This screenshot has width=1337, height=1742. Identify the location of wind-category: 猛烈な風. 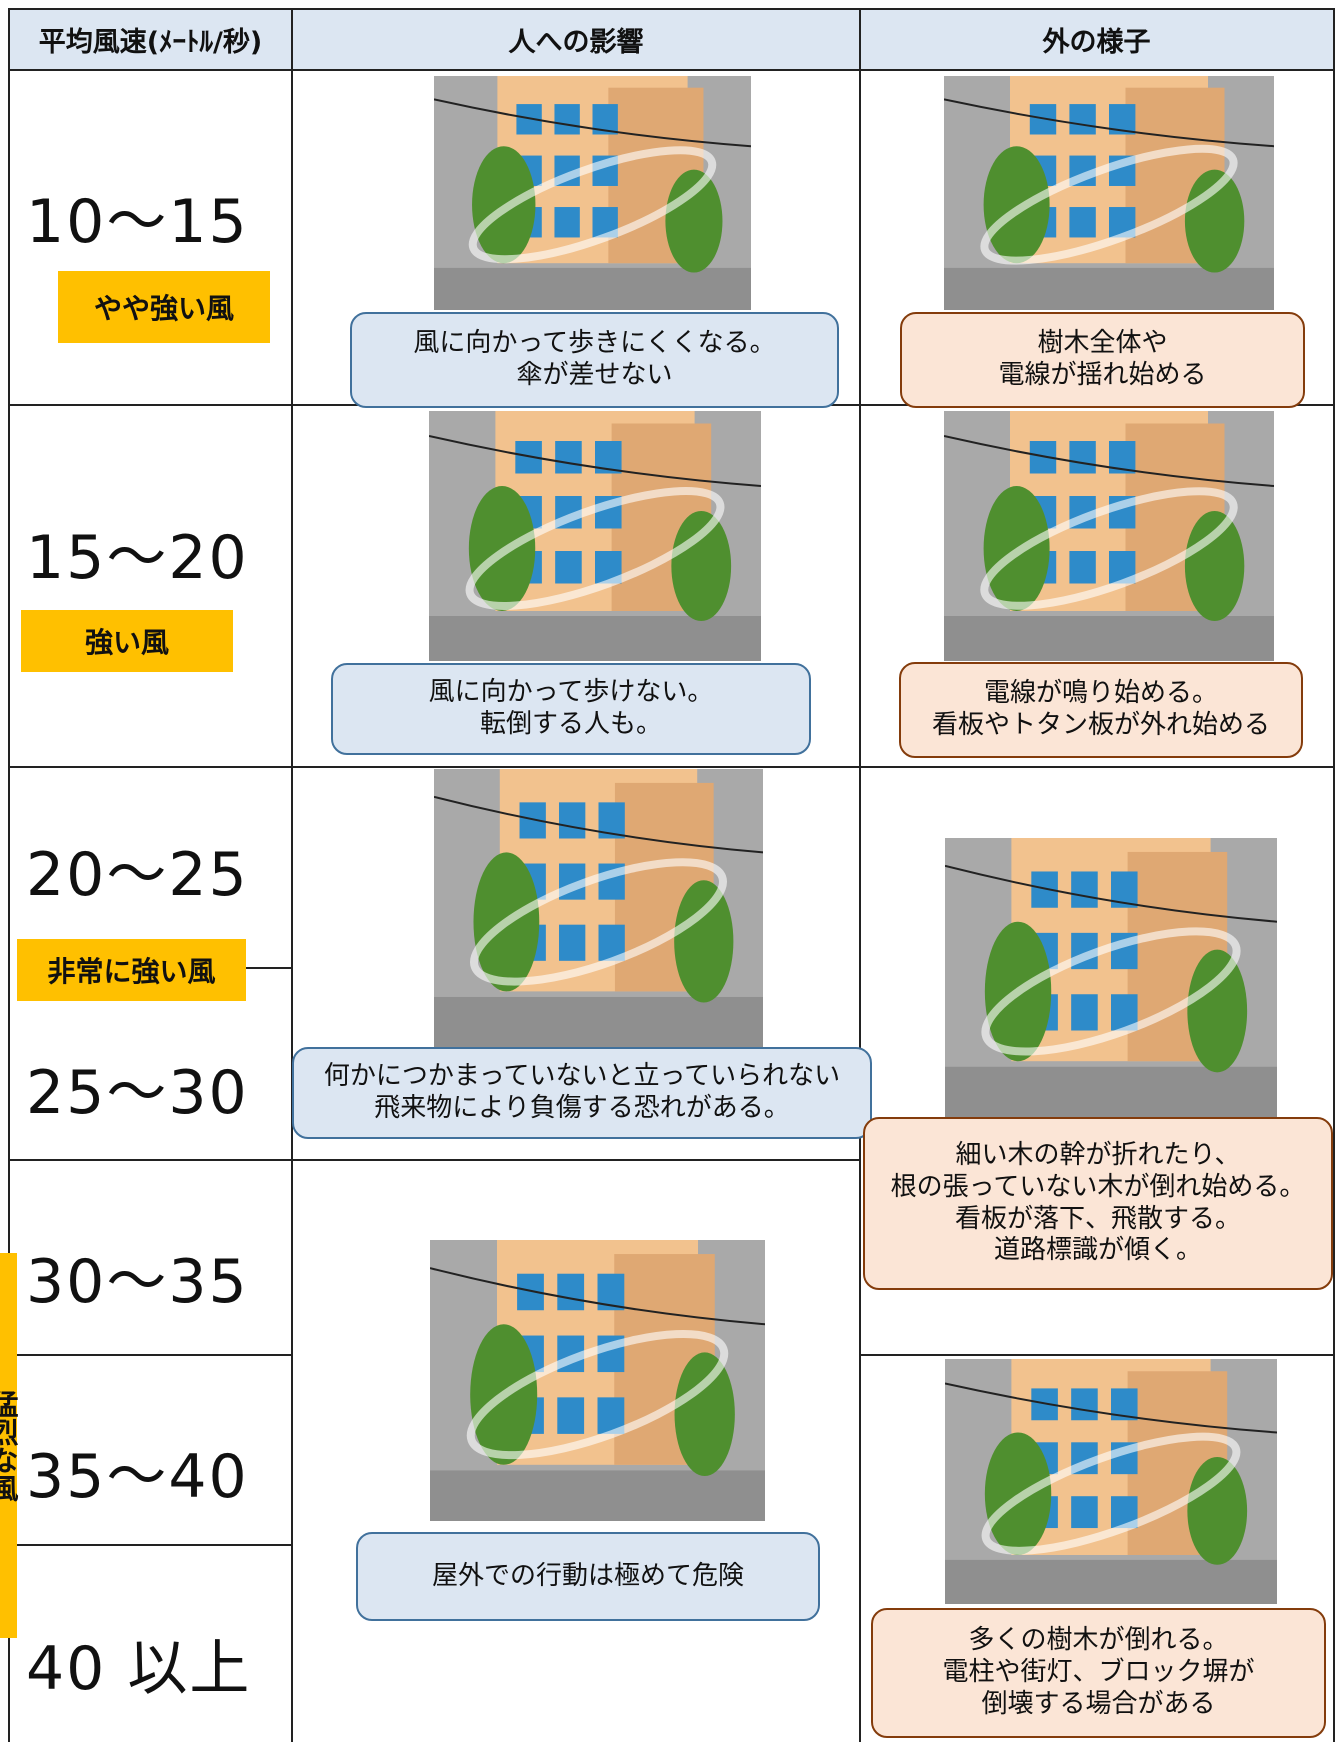
(10, 1445).